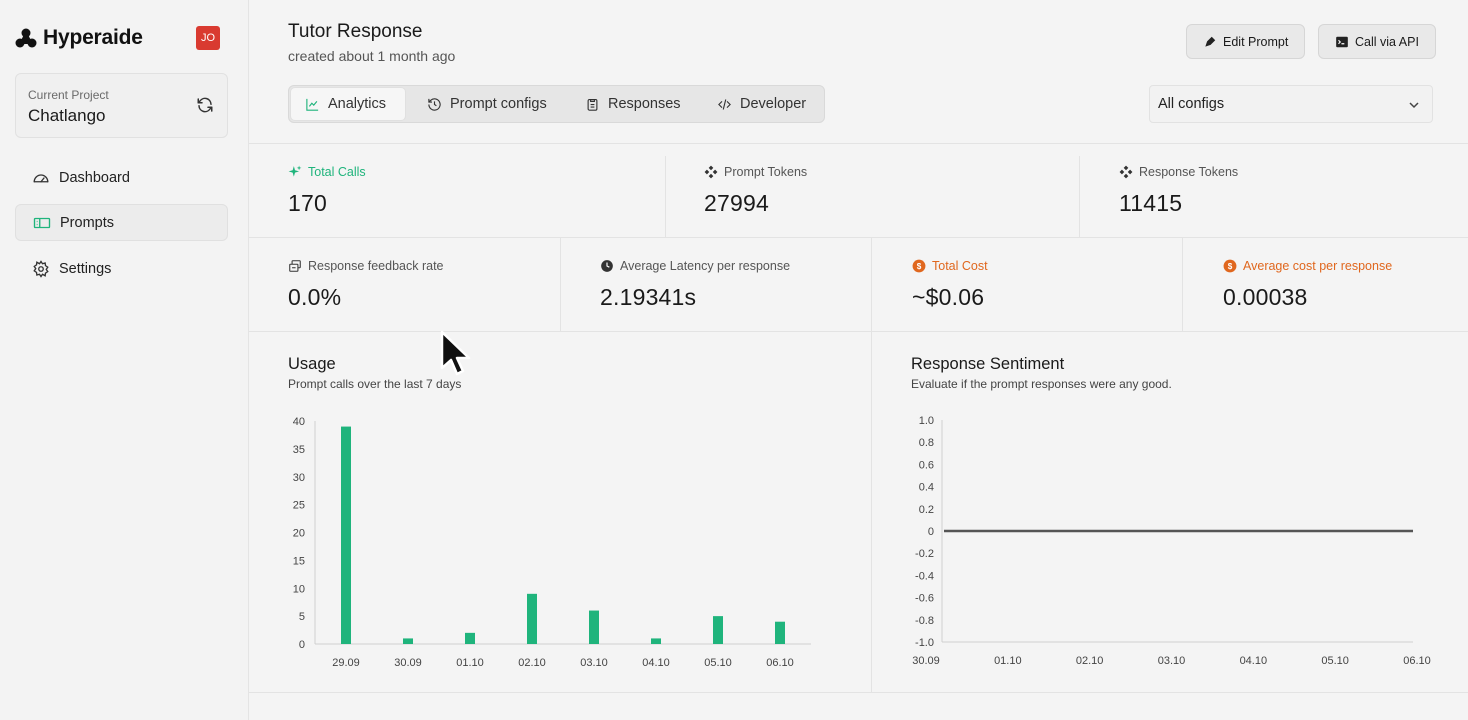 The image size is (1468, 720). I want to click on logo: Hyperaide, so click(79, 38).